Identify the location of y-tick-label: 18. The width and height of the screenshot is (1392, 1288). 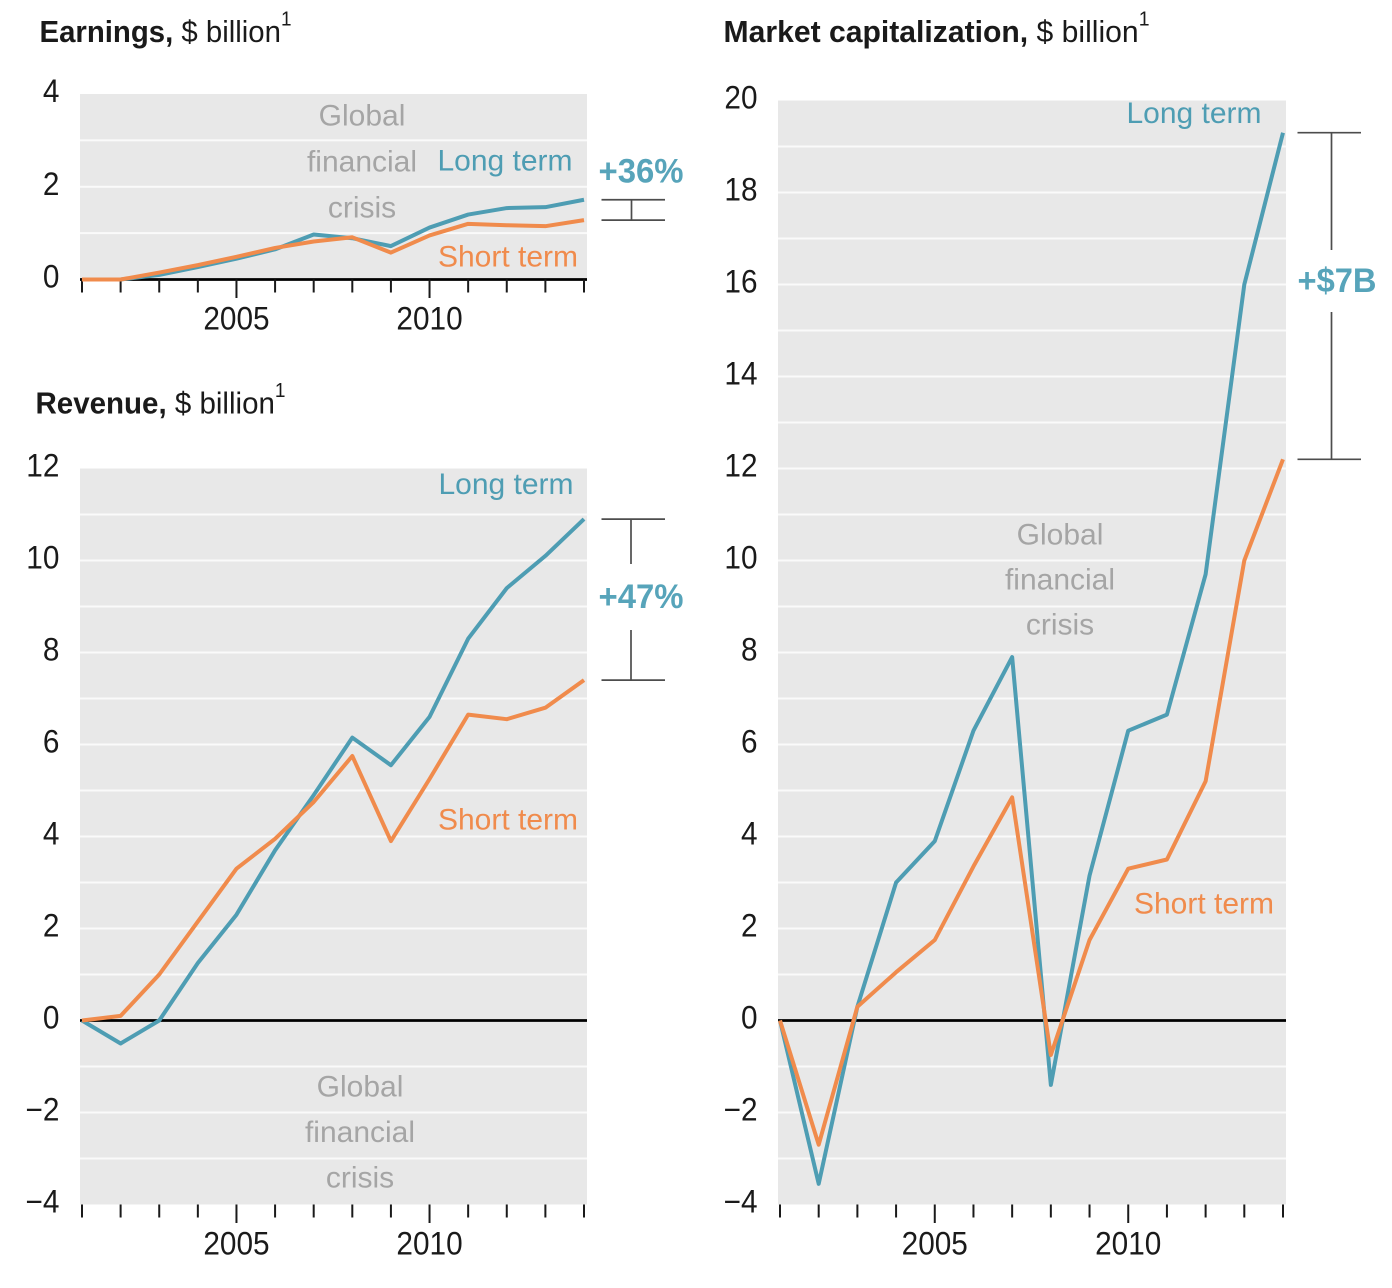
(740, 190).